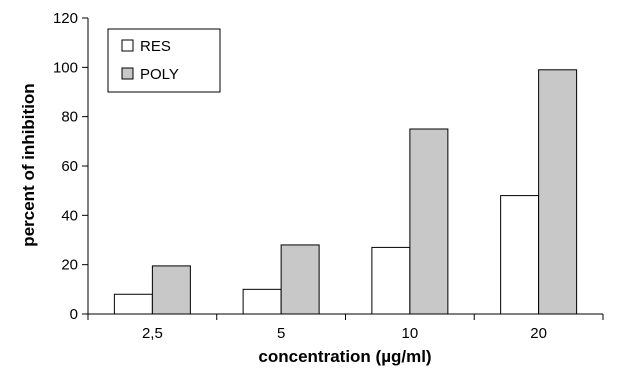 Image resolution: width=624 pixels, height=368 pixels. Describe the element at coordinates (344, 356) in the screenshot. I see `x-axis-title: concentration (µg/ml)` at that location.